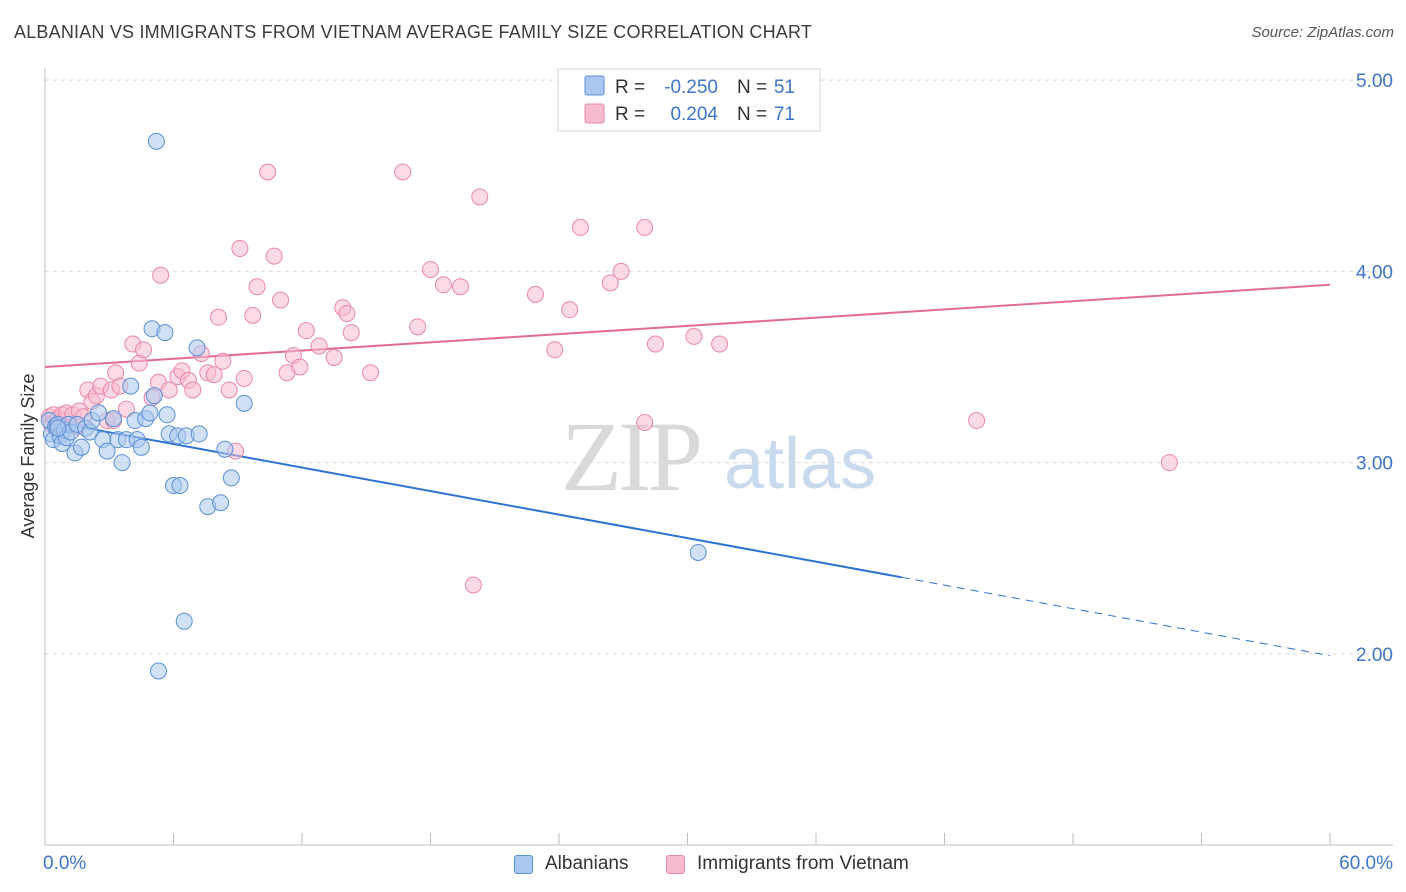 Image resolution: width=1406 pixels, height=892 pixels. Describe the element at coordinates (571, 864) in the screenshot. I see `bottom-legend-item-albanians: Albanians` at that location.